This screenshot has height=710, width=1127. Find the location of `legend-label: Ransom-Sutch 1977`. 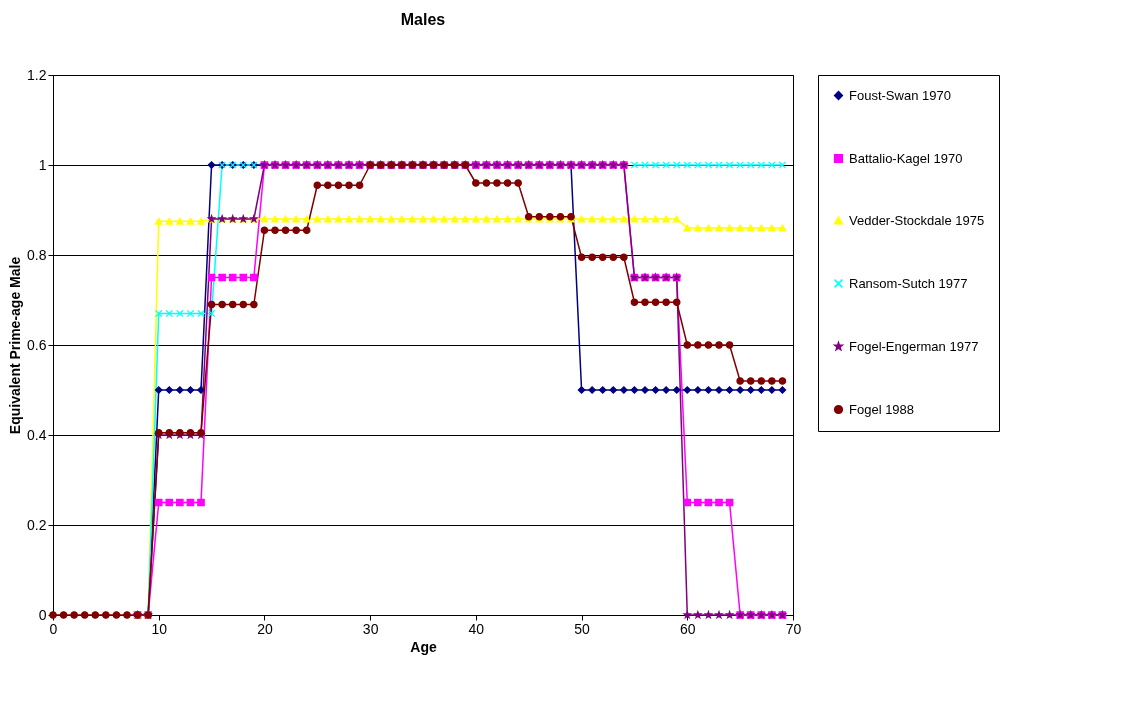

legend-label: Ransom-Sutch 1977 is located at coordinates (908, 283).